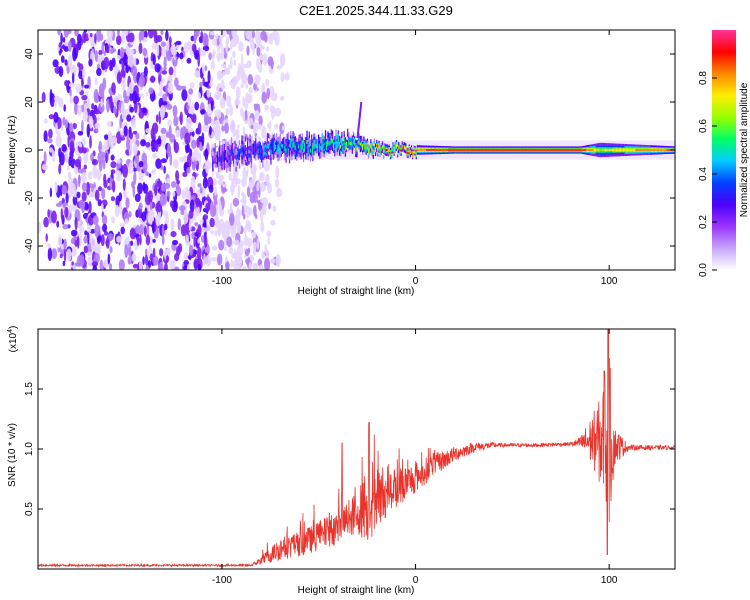 The height and width of the screenshot is (600, 750). What do you see at coordinates (29, 197) in the screenshot?
I see `spectrogram-y-tick-label: -20` at bounding box center [29, 197].